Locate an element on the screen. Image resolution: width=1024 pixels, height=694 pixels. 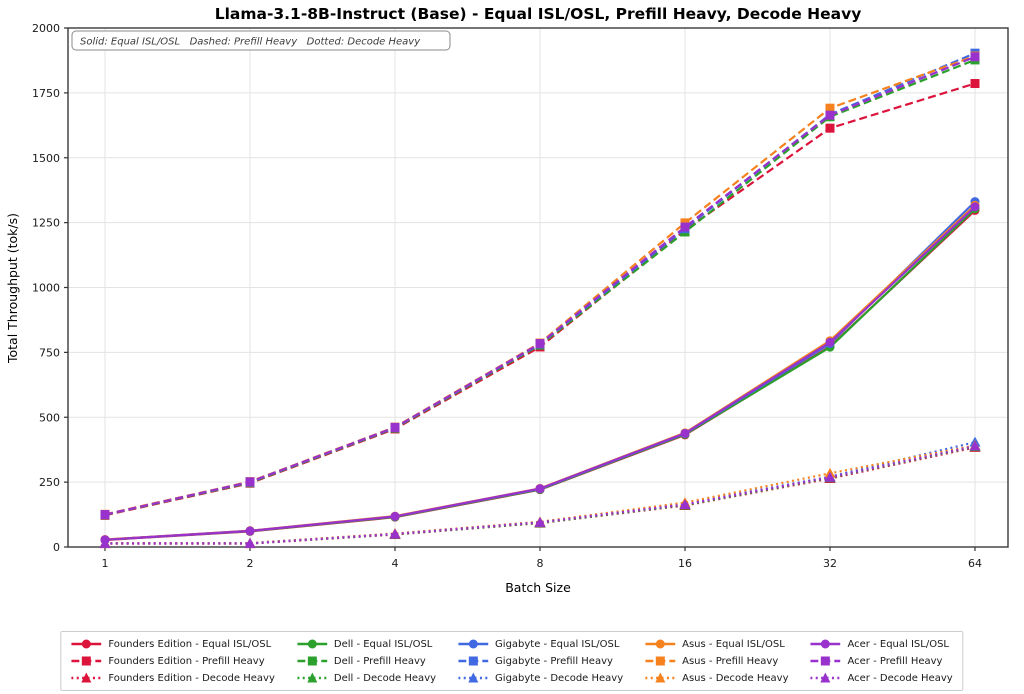
y-tick-label: 1750 is located at coordinates (46, 93).